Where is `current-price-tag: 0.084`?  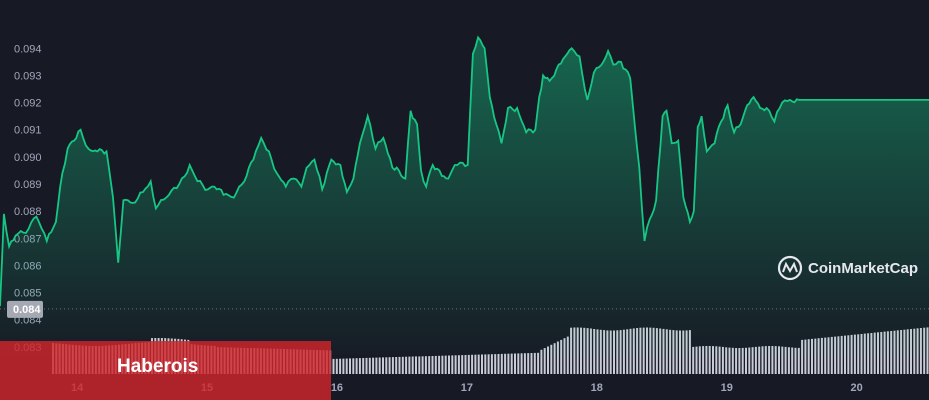
current-price-tag: 0.084 is located at coordinates (25, 309).